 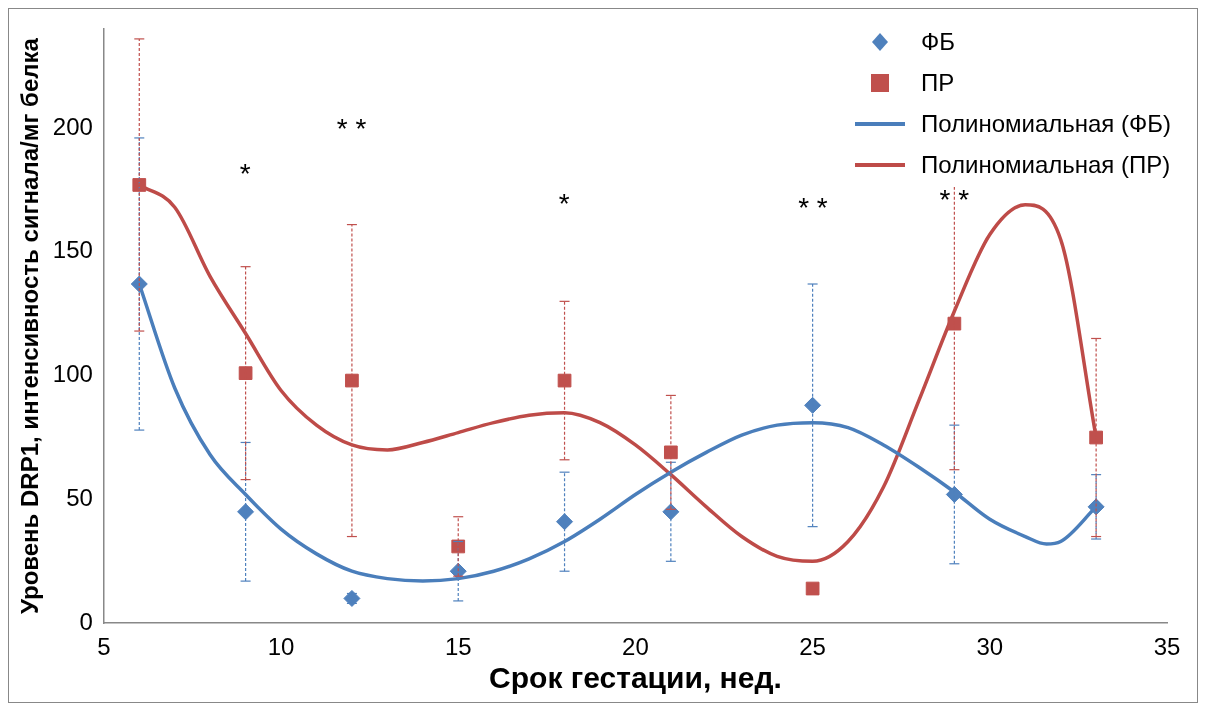 What do you see at coordinates (990, 647) in the screenshot?
I see `x-tick-label: 30` at bounding box center [990, 647].